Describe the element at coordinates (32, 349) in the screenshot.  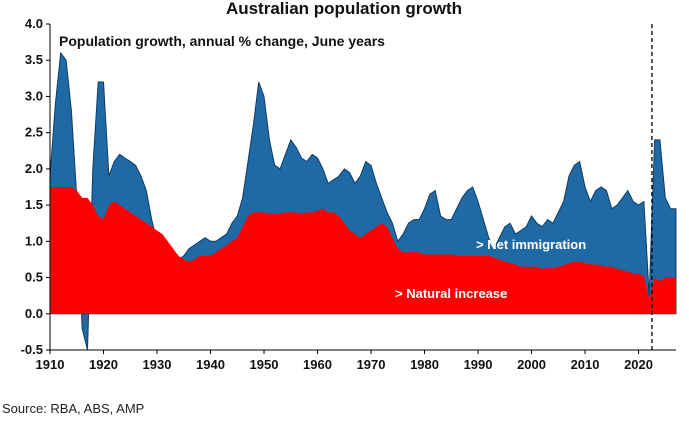
I see `y-tick-label: -0.5` at that location.